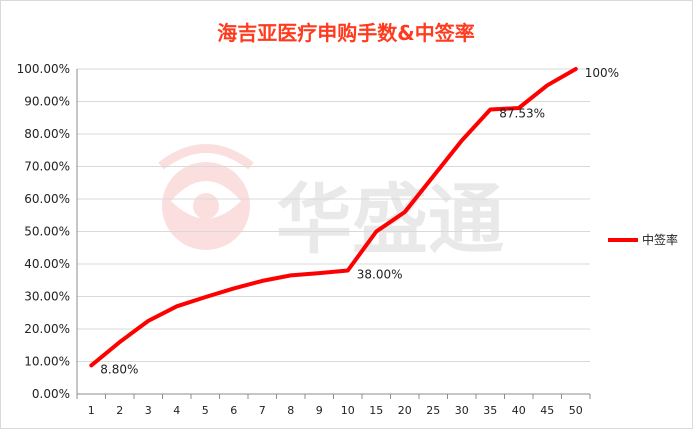 The height and width of the screenshot is (429, 693). What do you see at coordinates (47, 102) in the screenshot?
I see `y-tick-label: 90.00%` at bounding box center [47, 102].